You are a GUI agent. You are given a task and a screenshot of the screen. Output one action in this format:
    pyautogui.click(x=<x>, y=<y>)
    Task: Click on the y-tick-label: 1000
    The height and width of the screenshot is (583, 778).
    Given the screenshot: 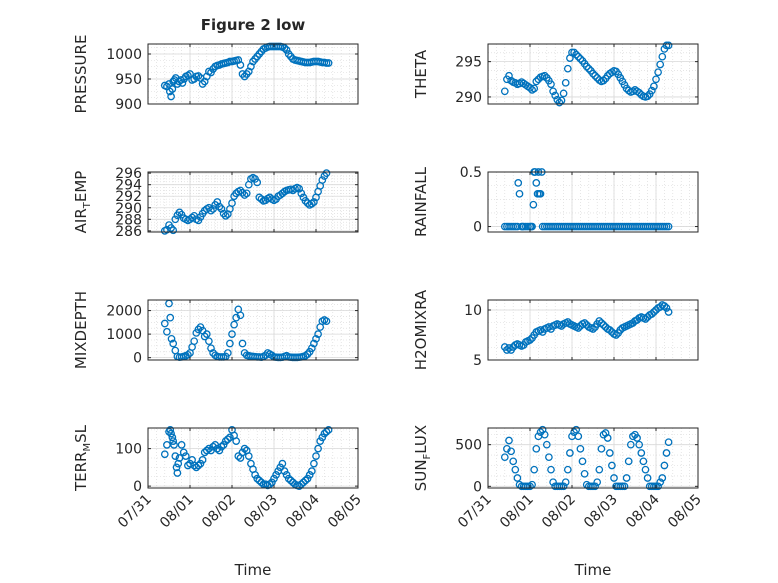 What is the action you would take?
    pyautogui.click(x=124, y=335)
    